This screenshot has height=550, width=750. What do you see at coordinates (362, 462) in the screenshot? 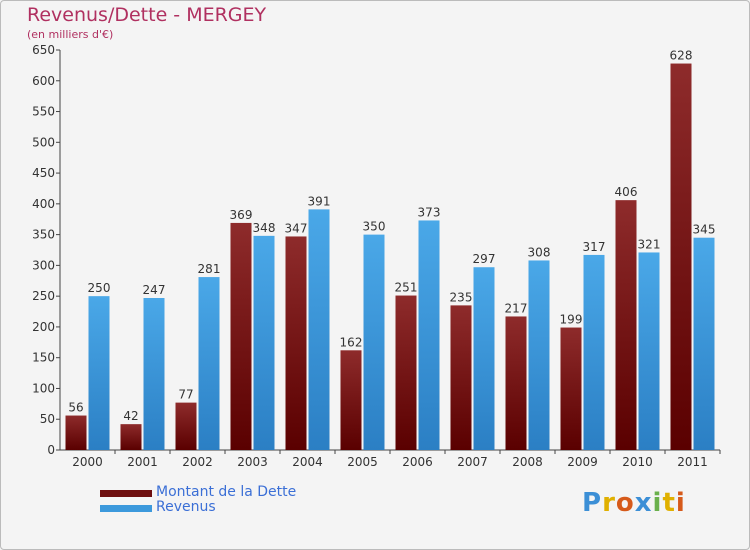
I see `x-tick-label: 2005` at bounding box center [362, 462].